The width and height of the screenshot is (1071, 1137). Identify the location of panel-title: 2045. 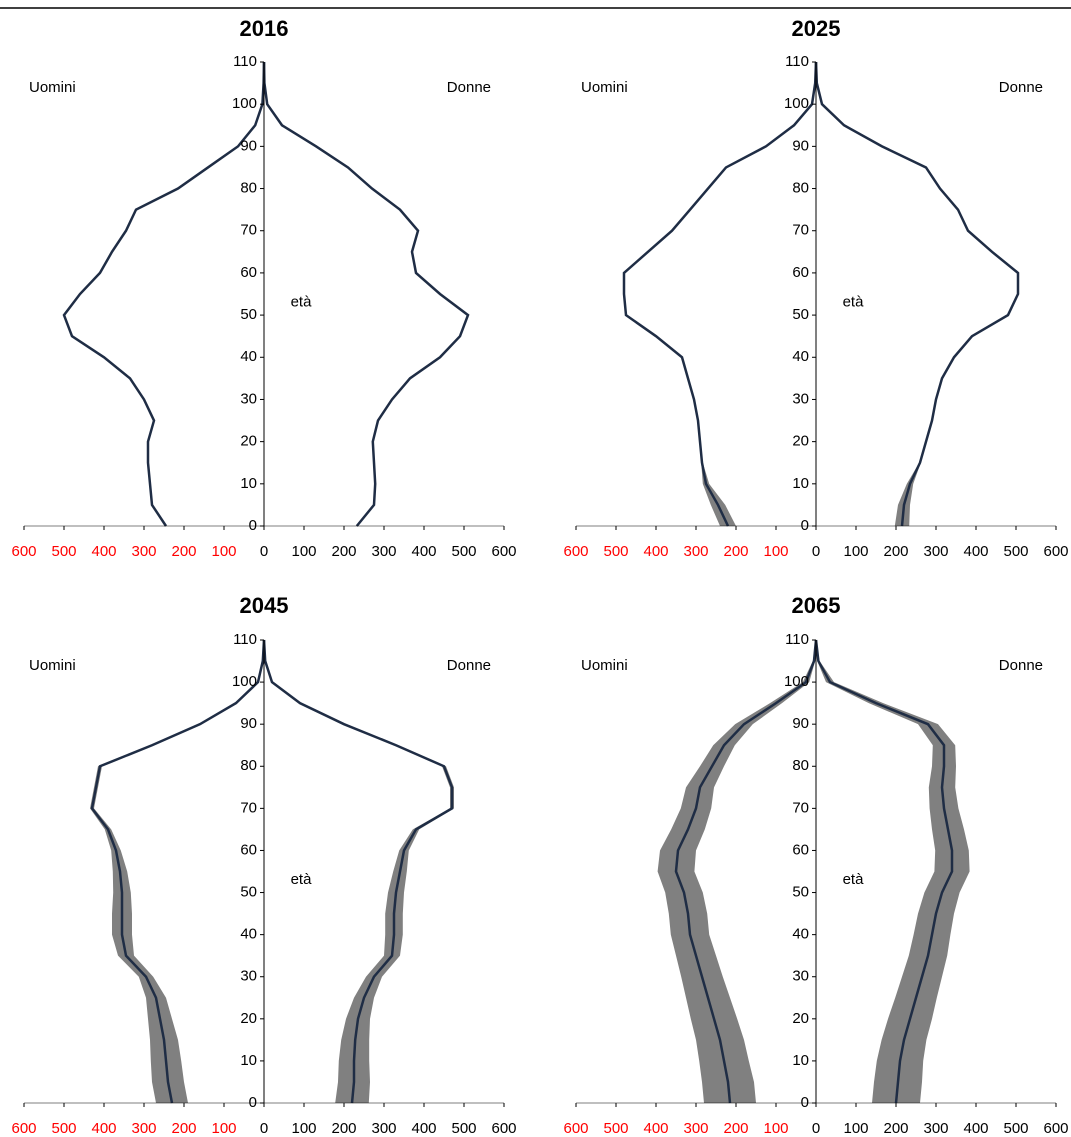
(264, 605).